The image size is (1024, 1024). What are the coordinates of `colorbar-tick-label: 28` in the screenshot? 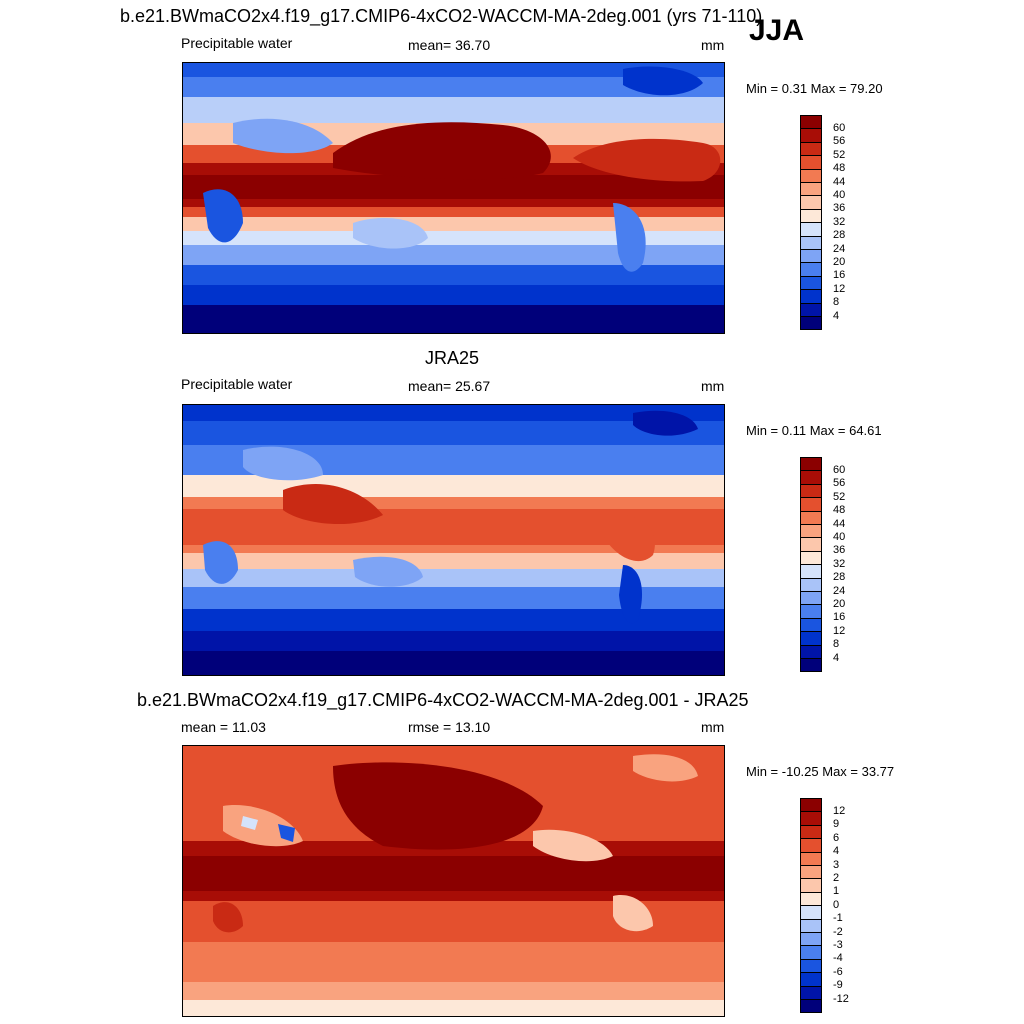 It's located at (839, 577).